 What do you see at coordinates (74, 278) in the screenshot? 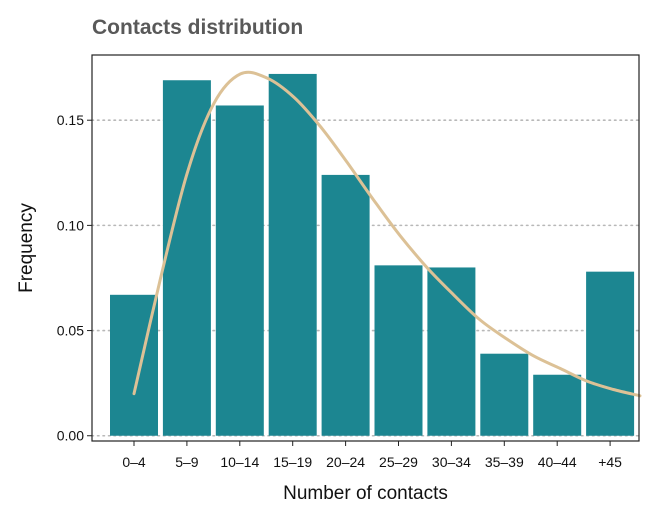
I see `y-axis-ticks: 0.00 0.05 0.10 0.15` at bounding box center [74, 278].